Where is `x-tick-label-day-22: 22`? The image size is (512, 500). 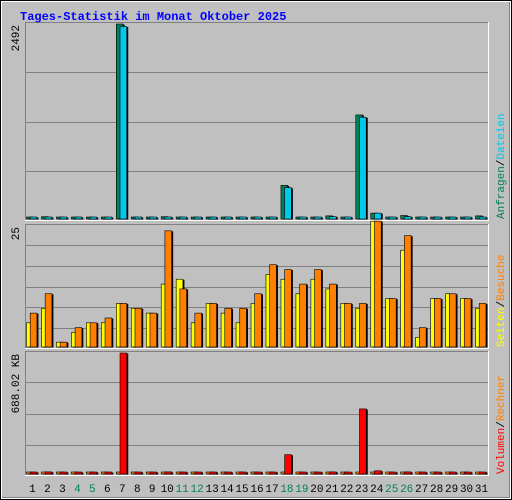 x-tick-label-day-22: 22 is located at coordinates (346, 490).